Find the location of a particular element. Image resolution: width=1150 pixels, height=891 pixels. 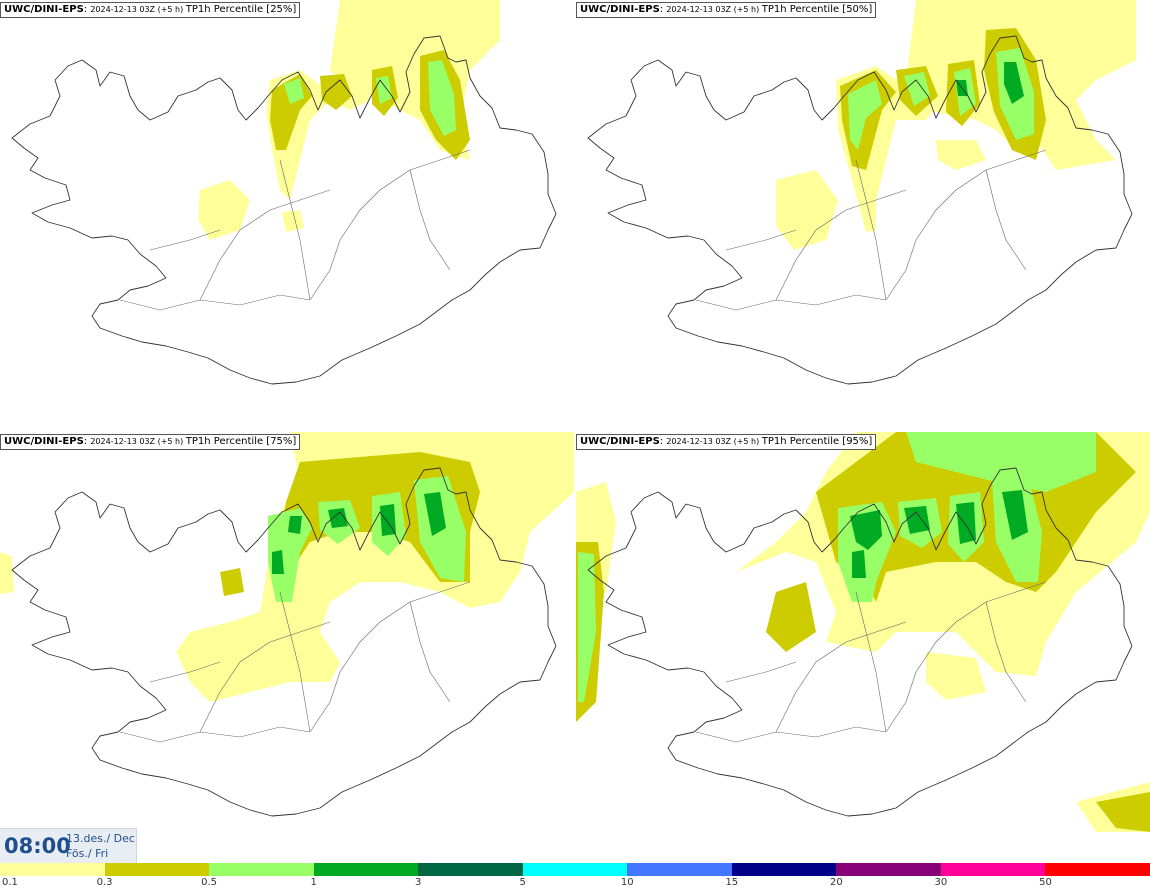

legend-tick: 0.5 is located at coordinates (209, 882).